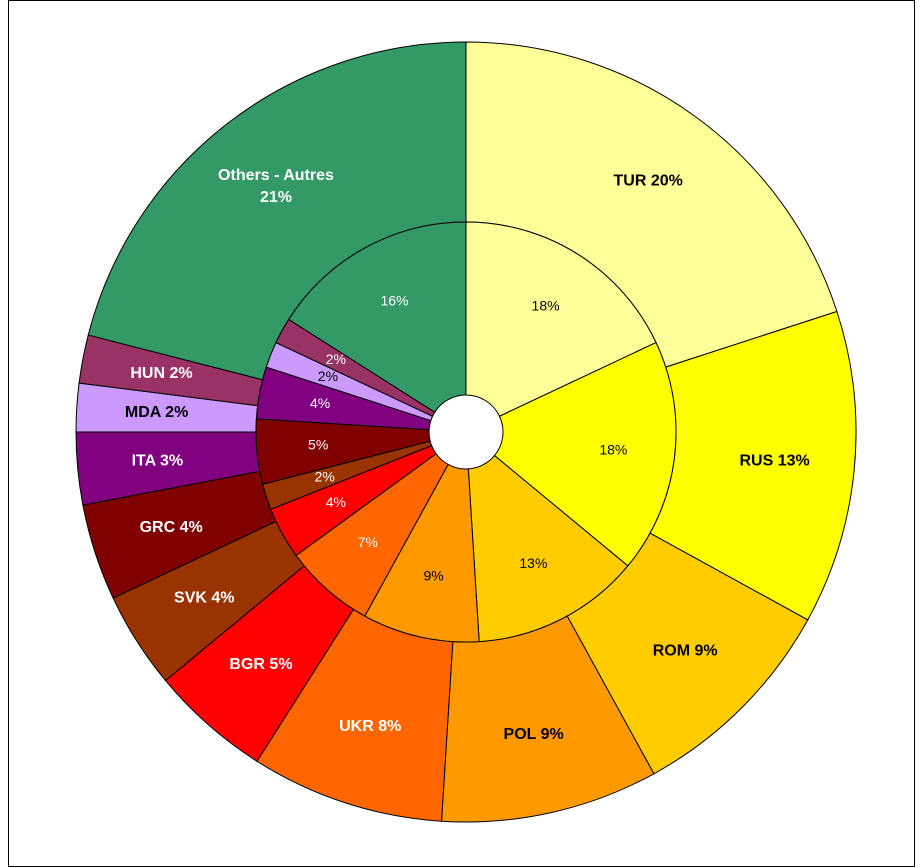 The width and height of the screenshot is (923, 868). Describe the element at coordinates (774, 460) in the screenshot. I see `outer-label: RUS 13%` at that location.